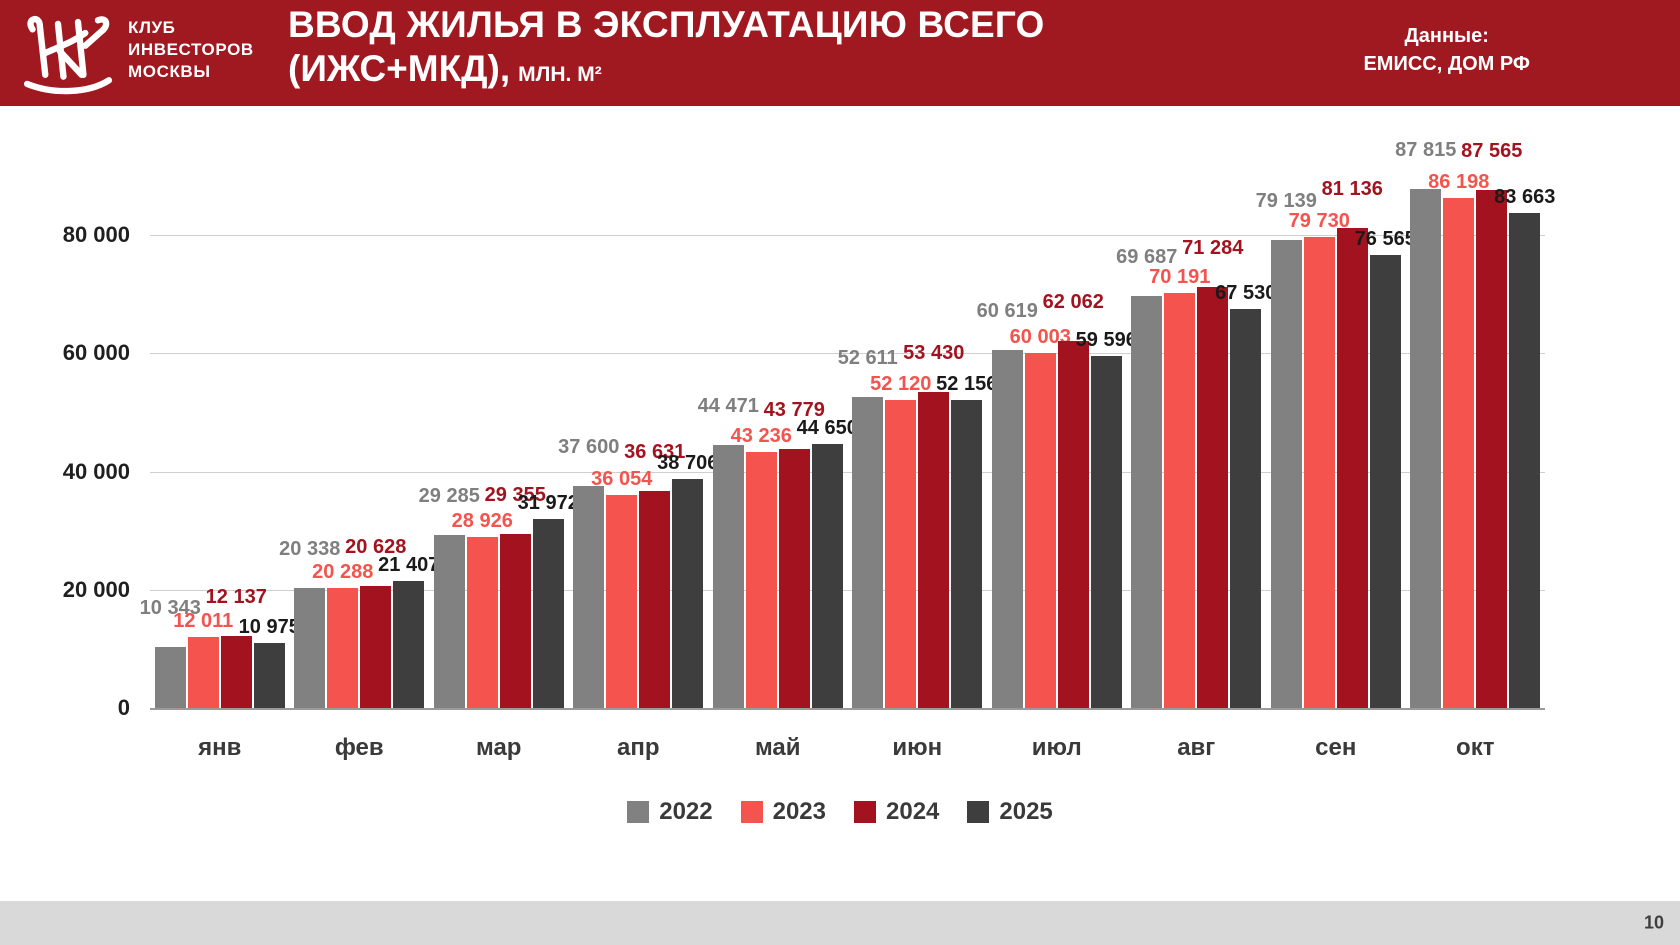 The image size is (1680, 945). What do you see at coordinates (901, 384) in the screenshot?
I see `bar-value-2023-июн: 52 120` at bounding box center [901, 384].